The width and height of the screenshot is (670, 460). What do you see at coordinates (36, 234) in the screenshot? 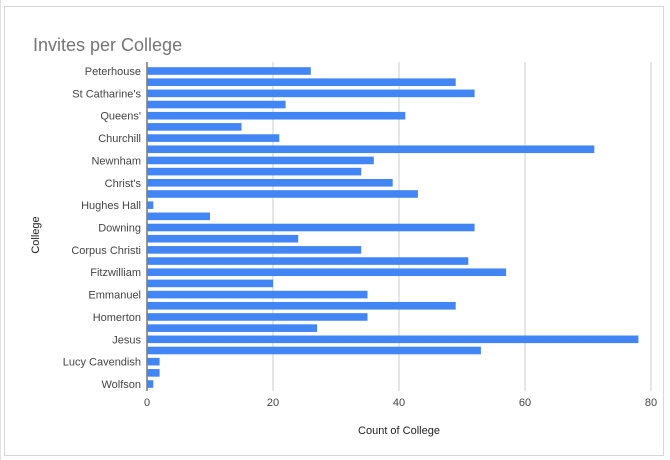
I see `y-axis-title: College` at bounding box center [36, 234].